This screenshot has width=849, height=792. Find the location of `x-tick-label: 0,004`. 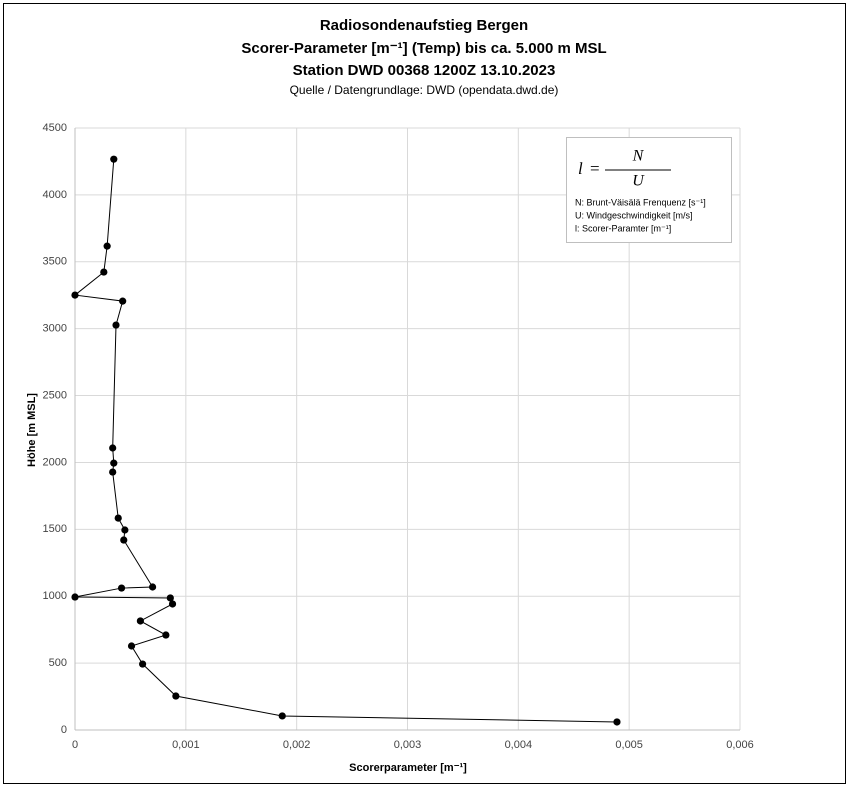

x-tick-label: 0,004 is located at coordinates (519, 745).